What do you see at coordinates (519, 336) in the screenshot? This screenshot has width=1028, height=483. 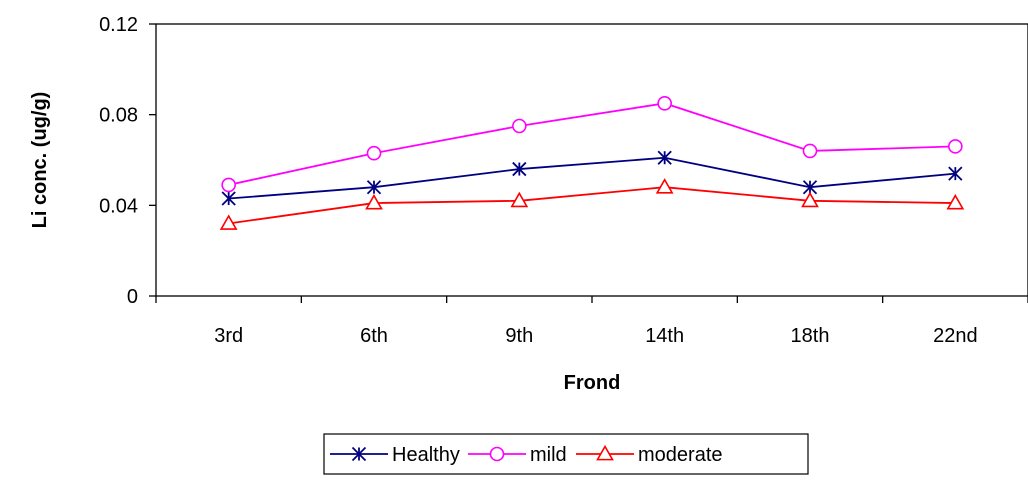 I see `x-tick-label: 9th` at bounding box center [519, 336].